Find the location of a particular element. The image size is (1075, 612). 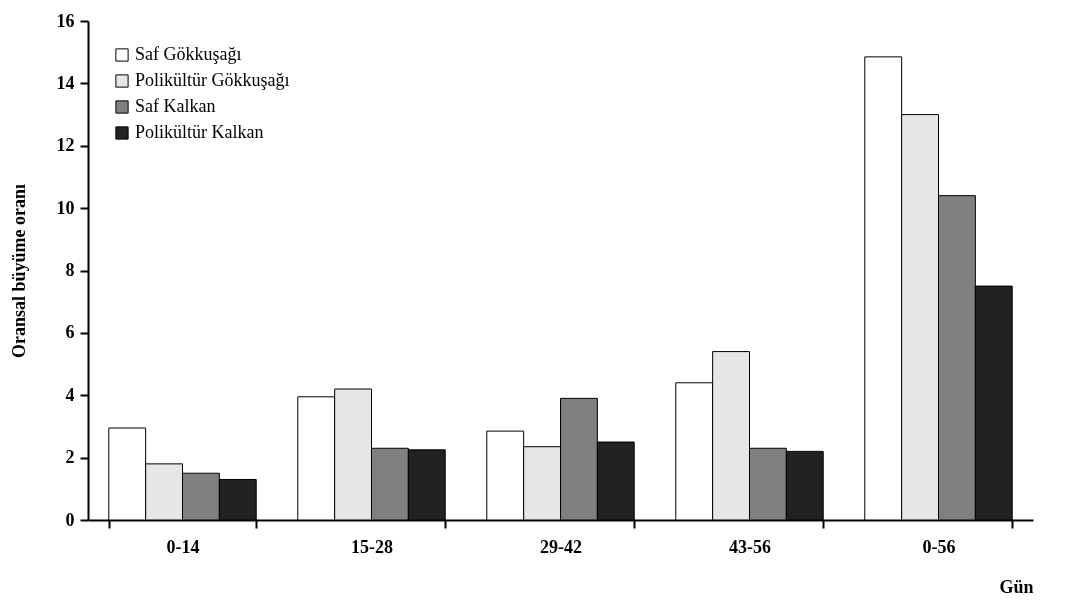

x-tick-label: 29-42 is located at coordinates (561, 546).